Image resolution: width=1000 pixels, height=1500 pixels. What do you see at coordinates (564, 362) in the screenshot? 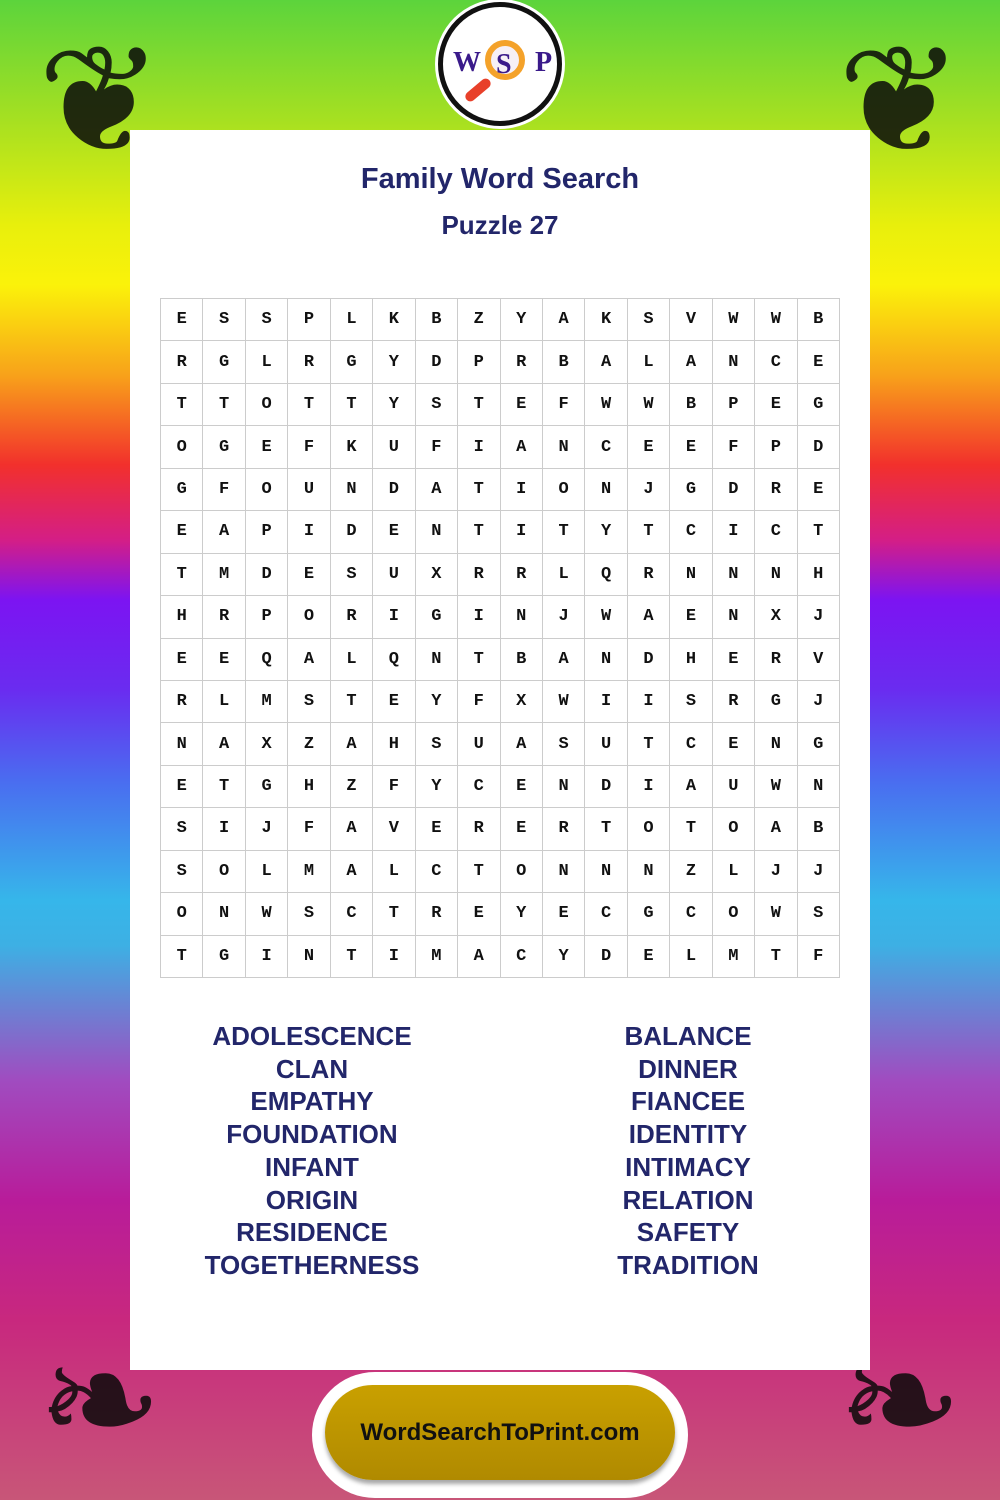
I see `grid-cell: B` at bounding box center [564, 362].